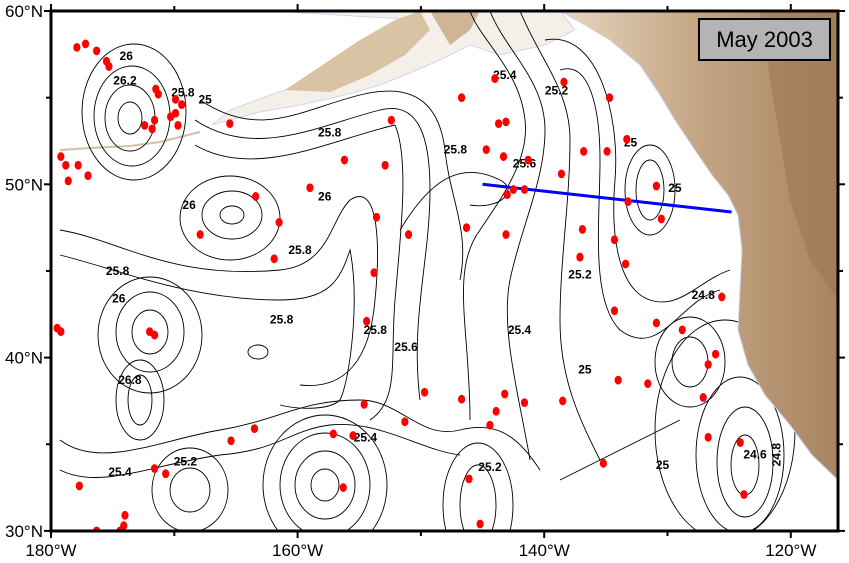  What do you see at coordinates (755, 455) in the screenshot?
I see `contour-label: 24.6` at bounding box center [755, 455].